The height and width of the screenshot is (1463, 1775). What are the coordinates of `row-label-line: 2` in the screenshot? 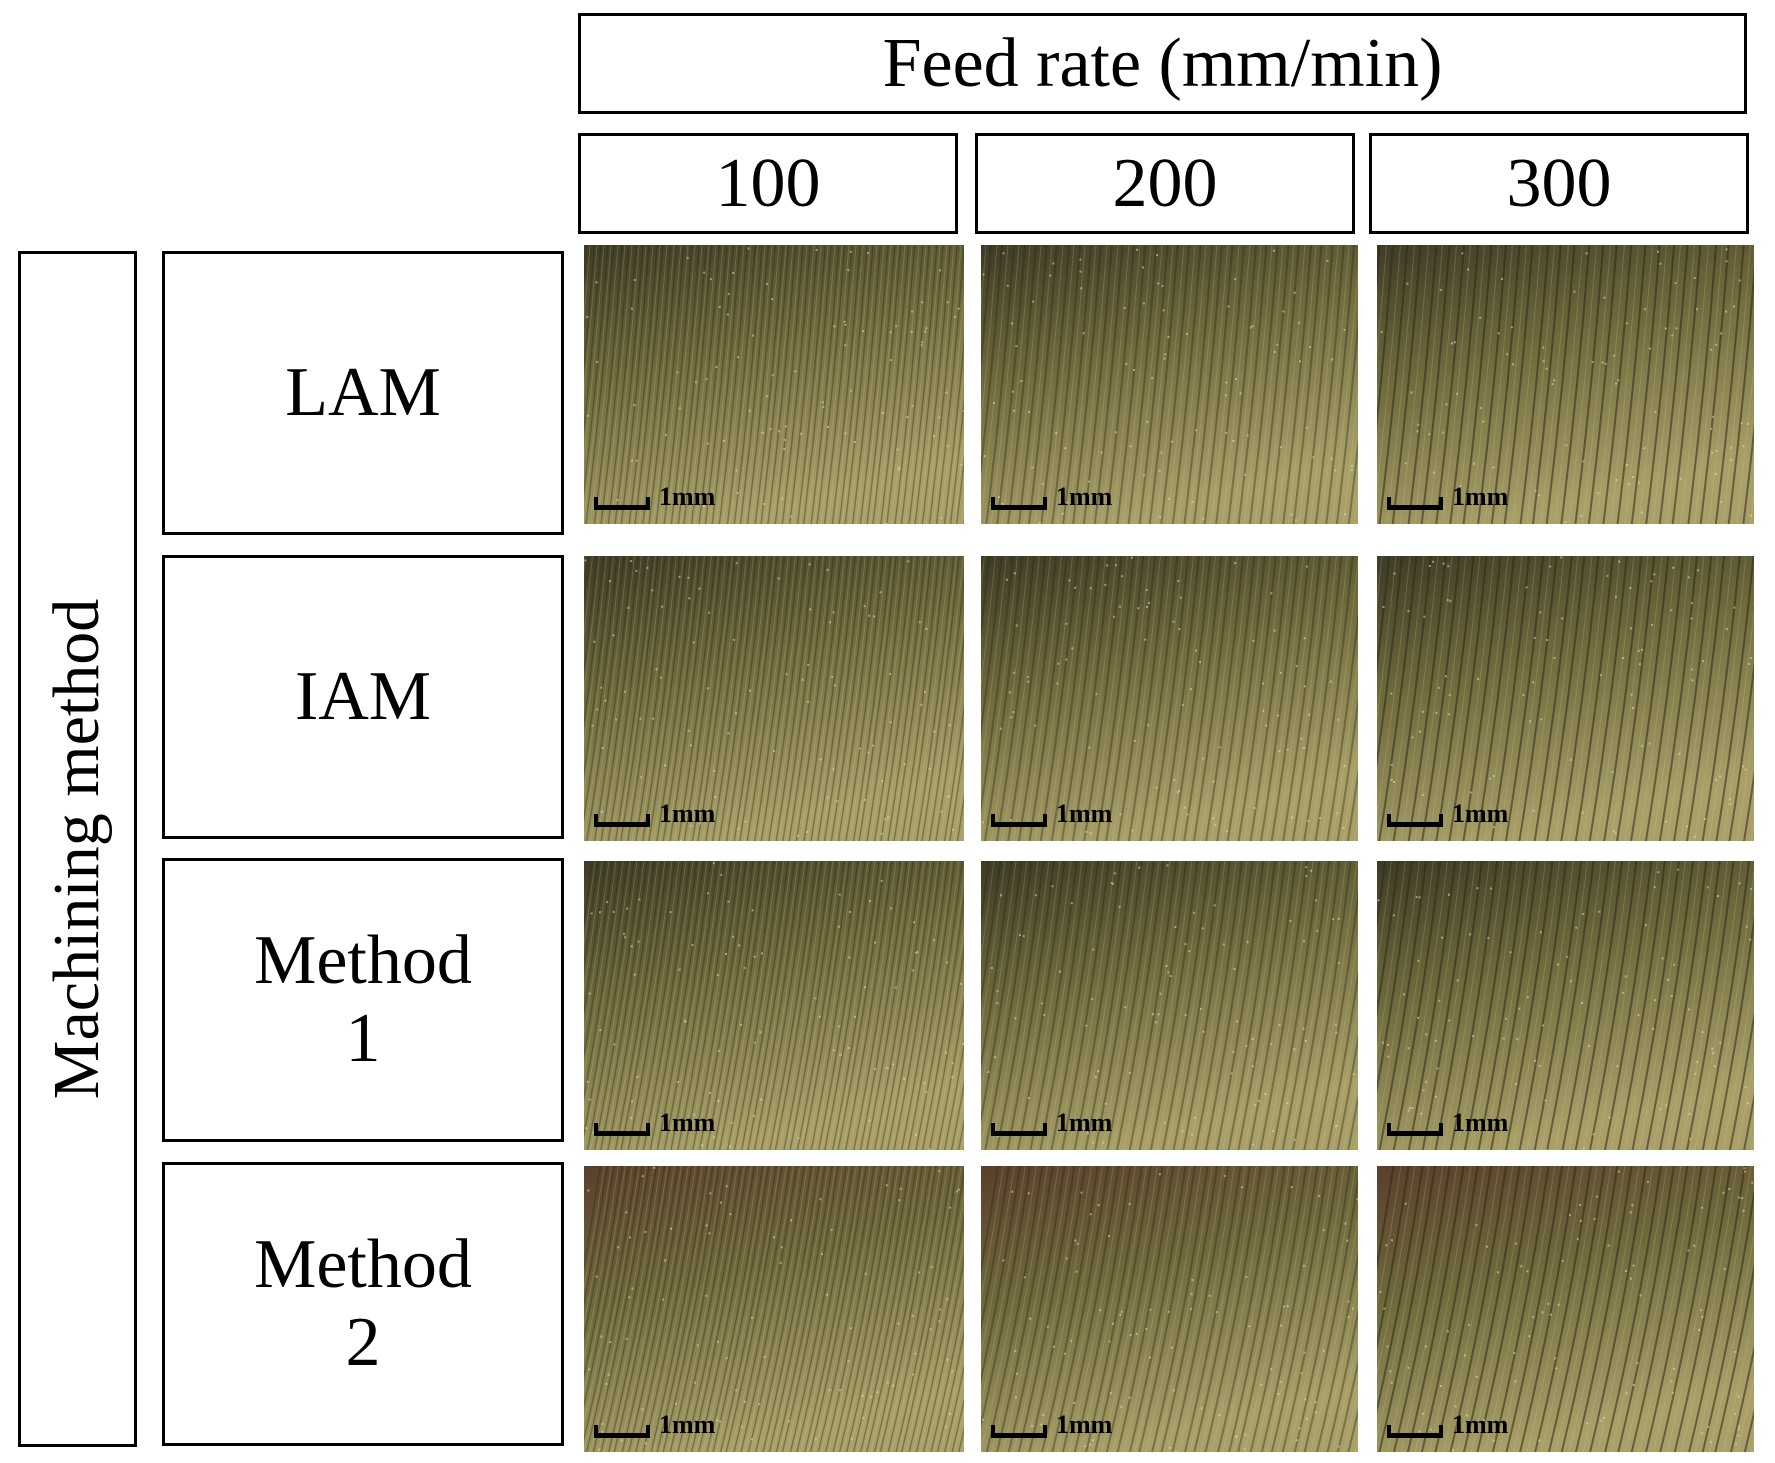 It's located at (363, 1342).